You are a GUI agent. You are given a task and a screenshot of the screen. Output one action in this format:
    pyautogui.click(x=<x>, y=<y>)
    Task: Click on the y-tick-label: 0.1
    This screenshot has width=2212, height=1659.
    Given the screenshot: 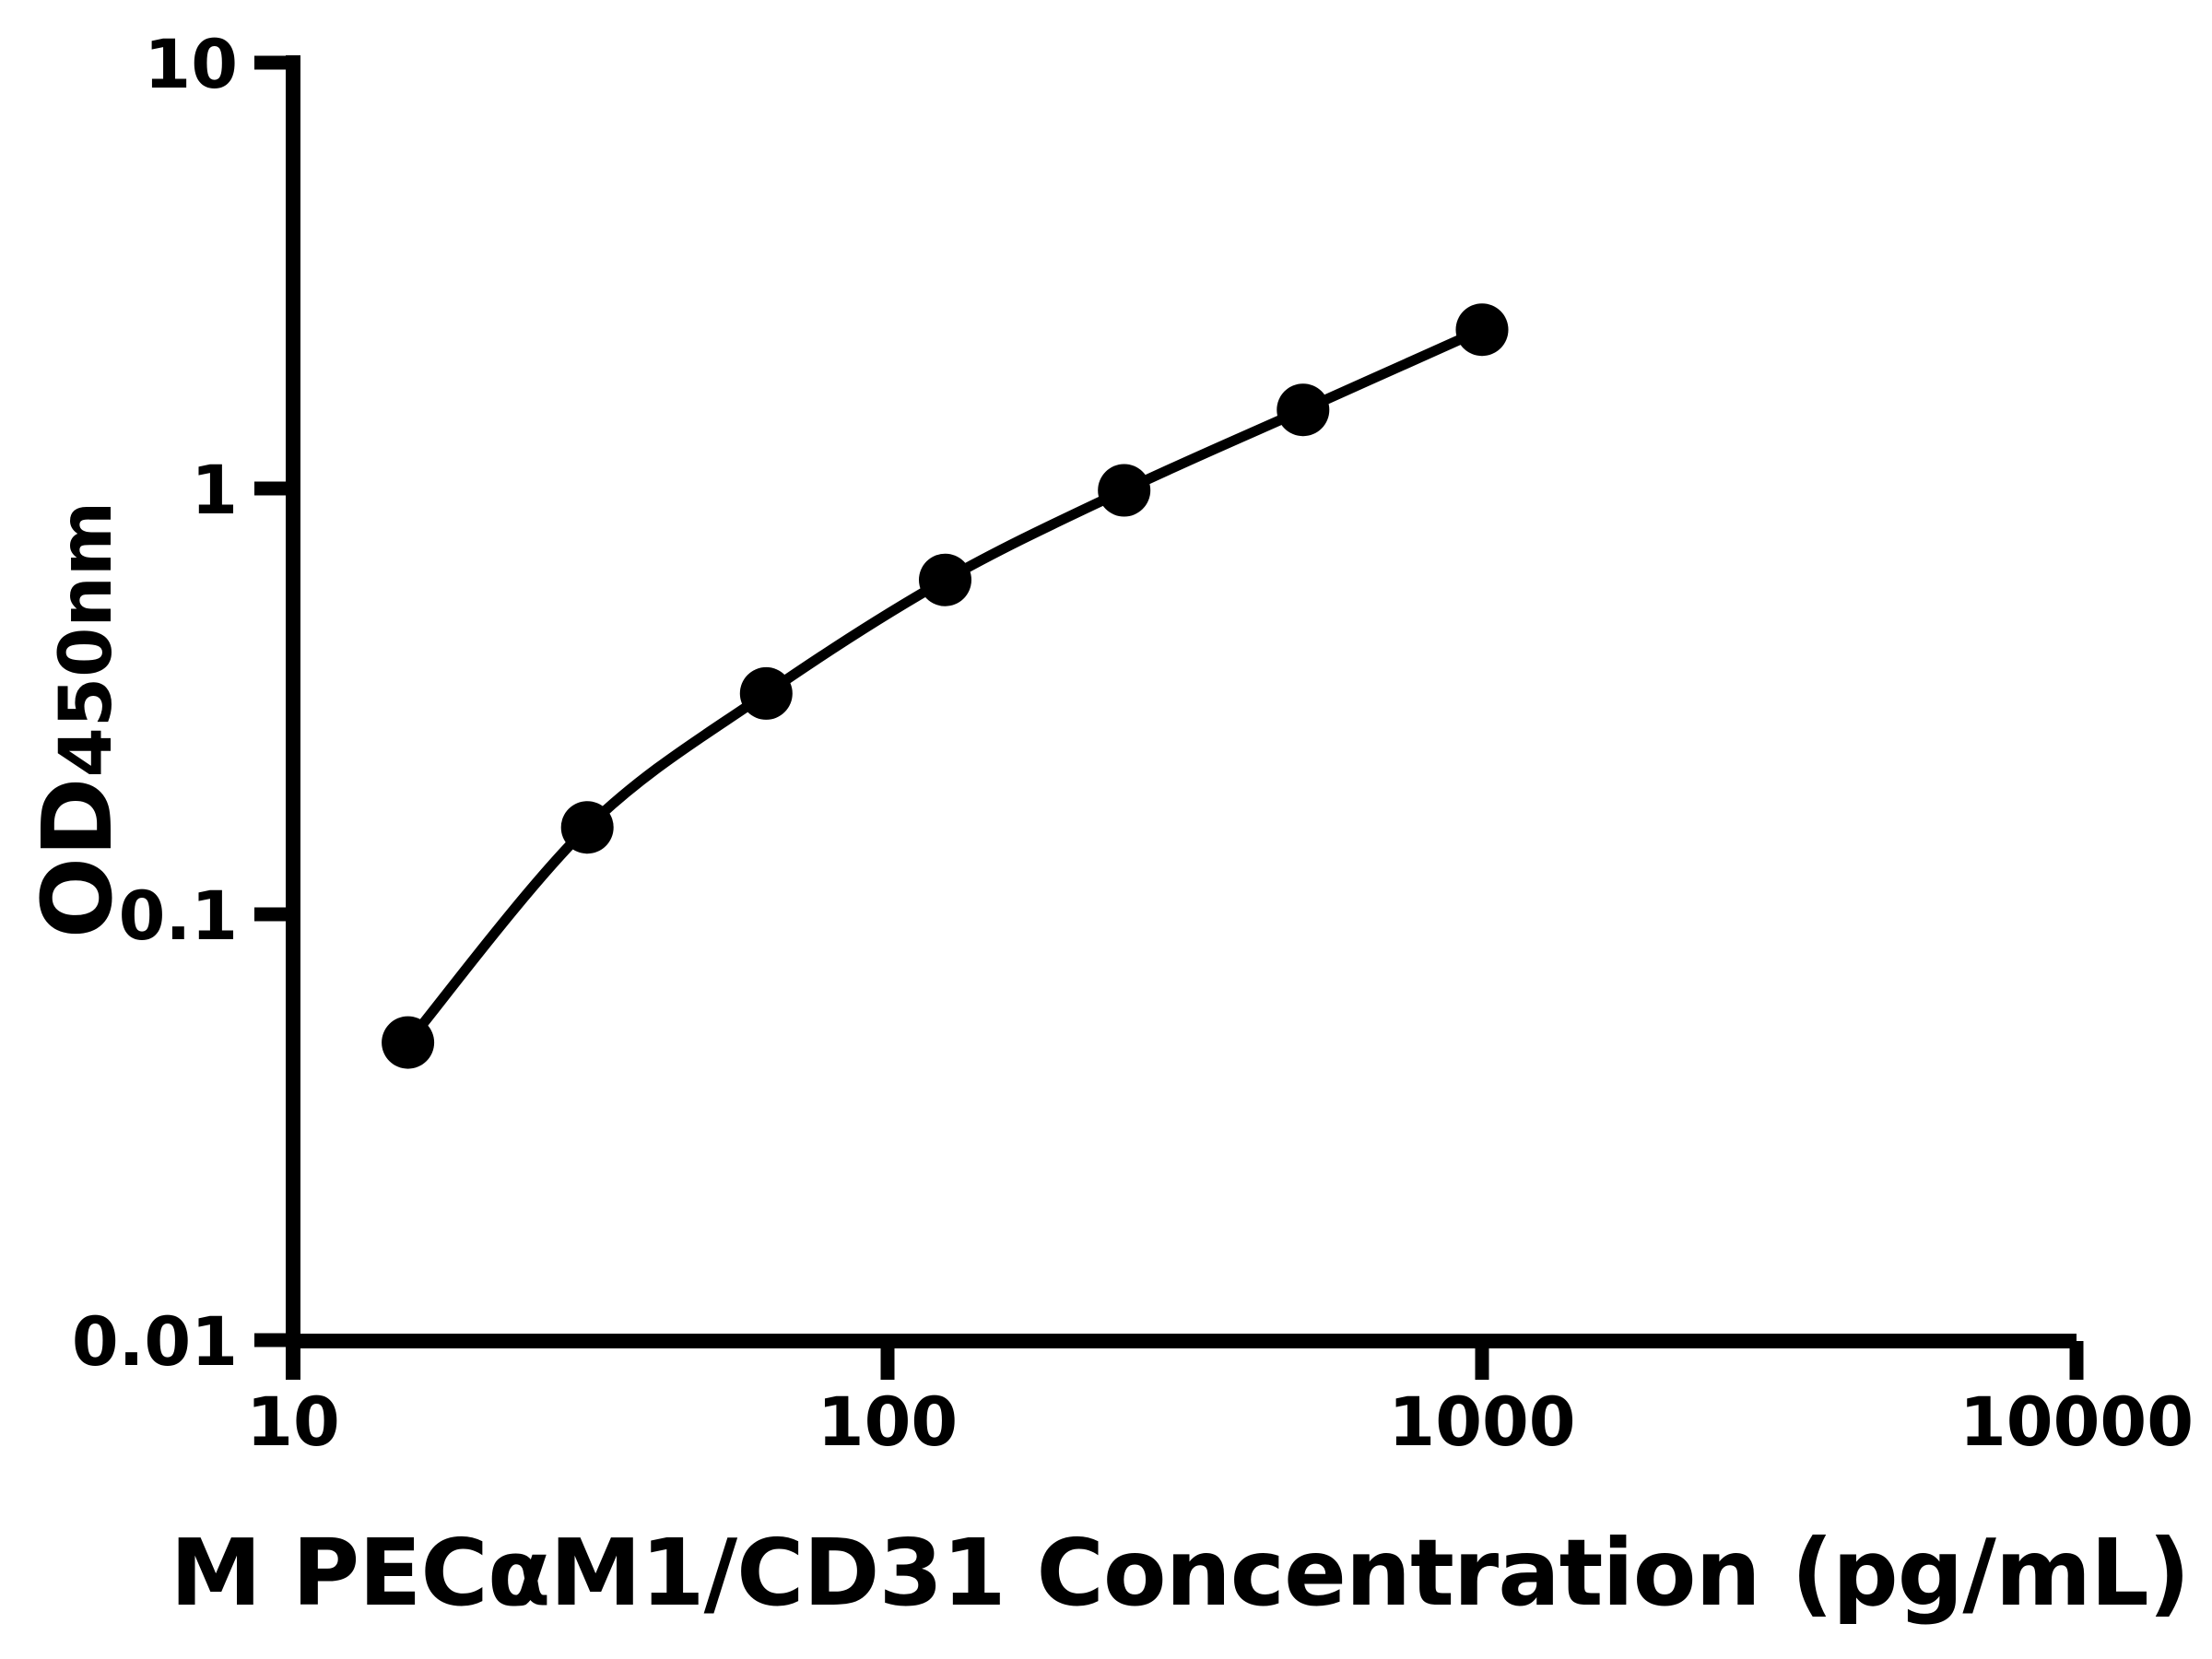 What is the action you would take?
    pyautogui.click(x=178, y=916)
    